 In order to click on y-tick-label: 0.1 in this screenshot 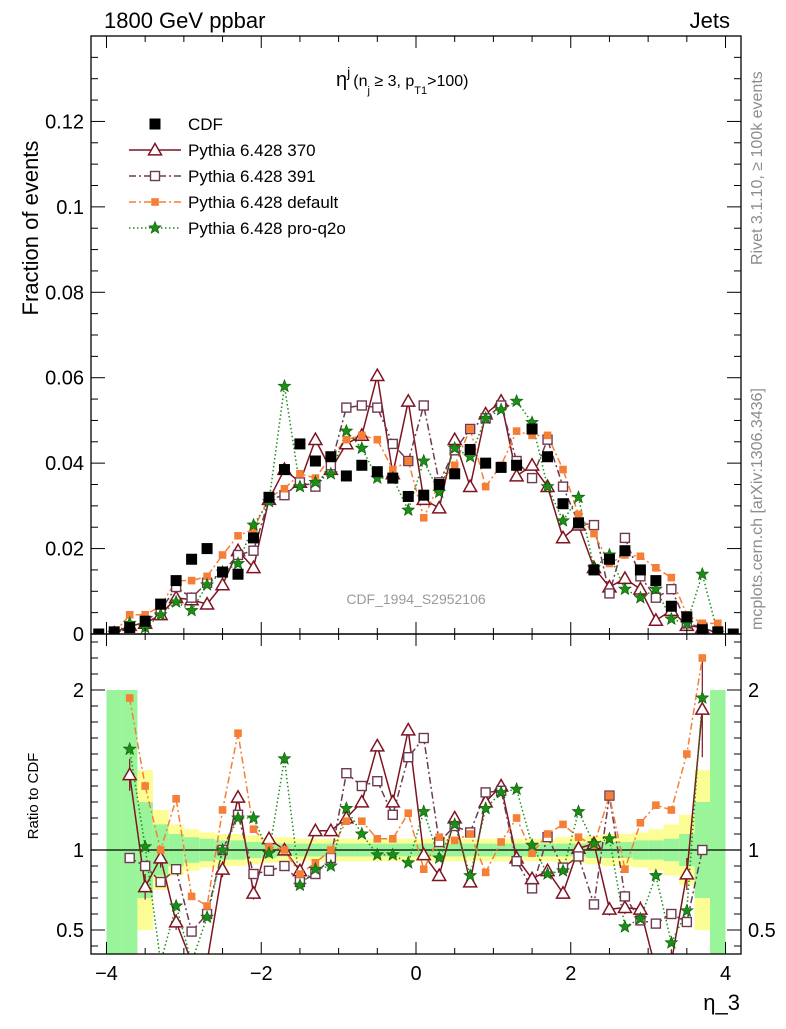, I will do `click(70, 208)`.